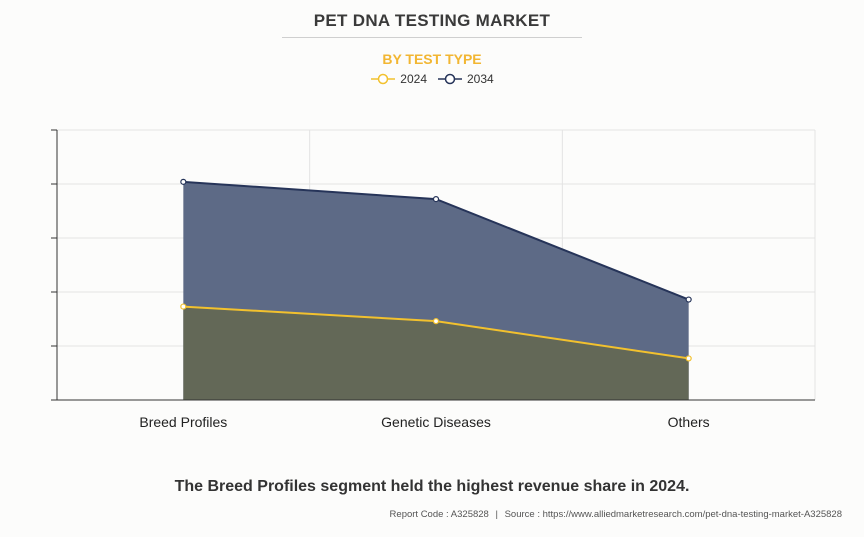  Describe the element at coordinates (439, 514) in the screenshot. I see `report-code: Report Code : A325828` at that location.